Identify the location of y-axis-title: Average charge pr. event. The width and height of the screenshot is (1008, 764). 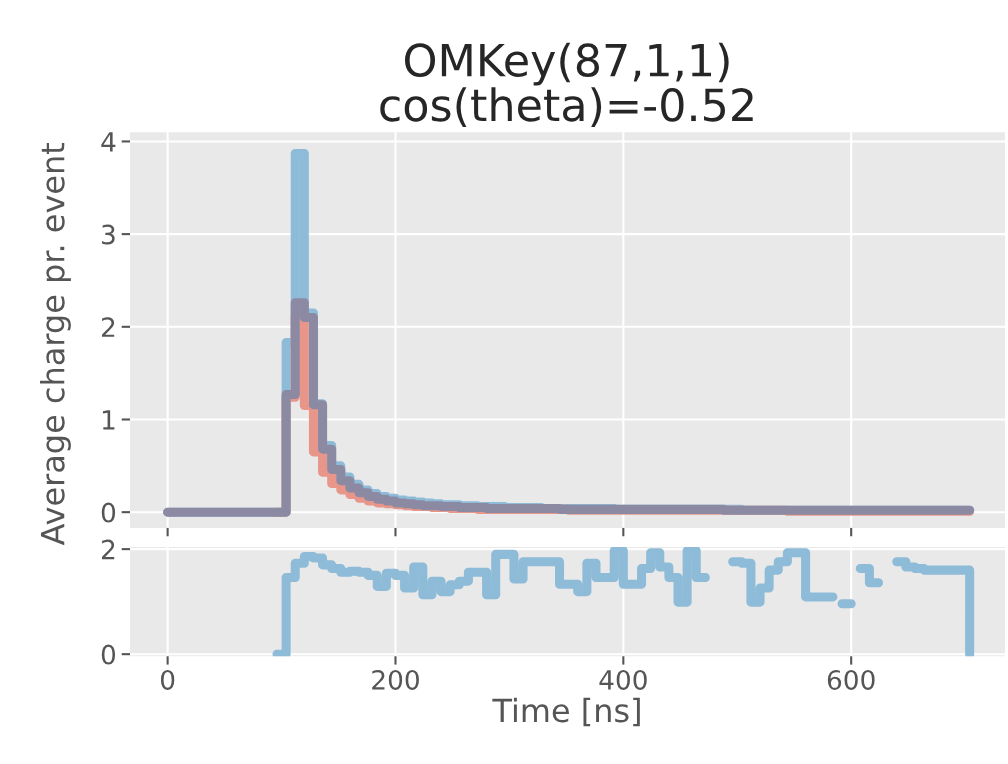
(55, 344).